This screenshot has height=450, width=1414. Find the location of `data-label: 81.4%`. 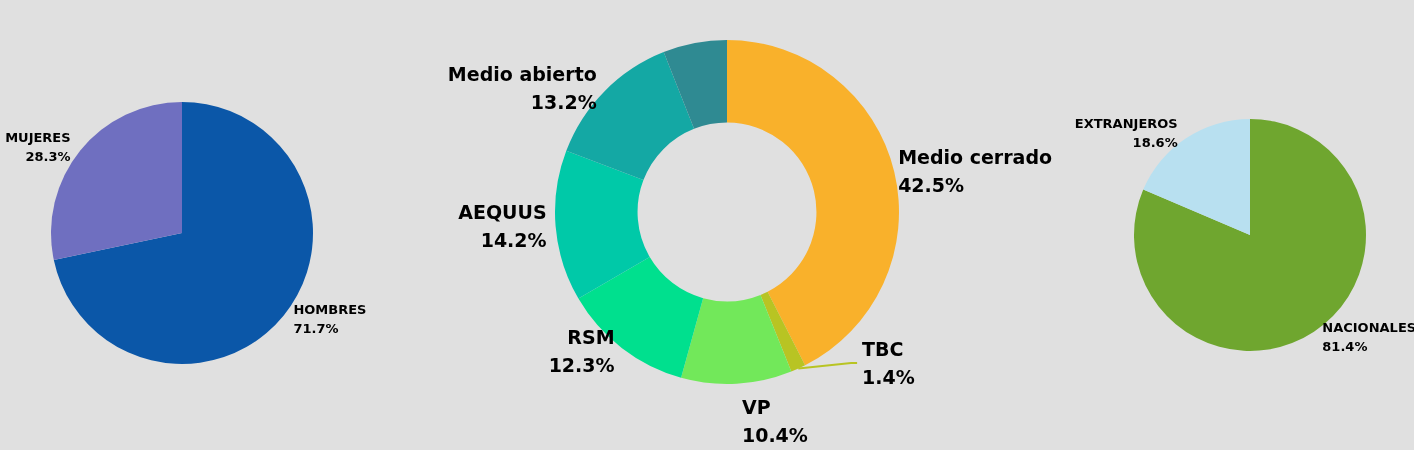

data-label: 81.4% is located at coordinates (1345, 346).